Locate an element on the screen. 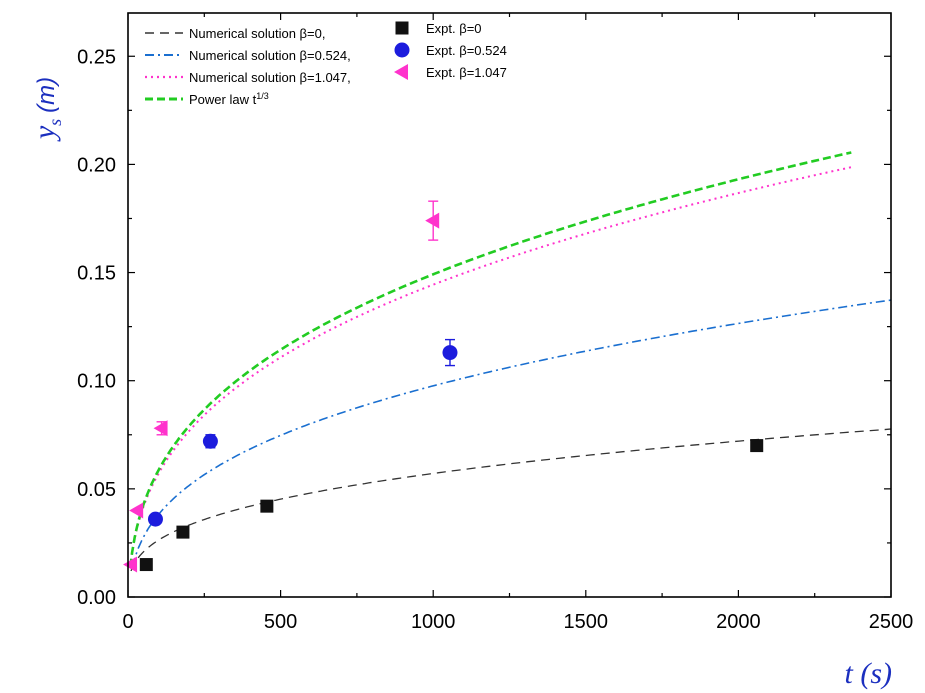  y-axis-title: ys(m) is located at coordinates (46, 109).